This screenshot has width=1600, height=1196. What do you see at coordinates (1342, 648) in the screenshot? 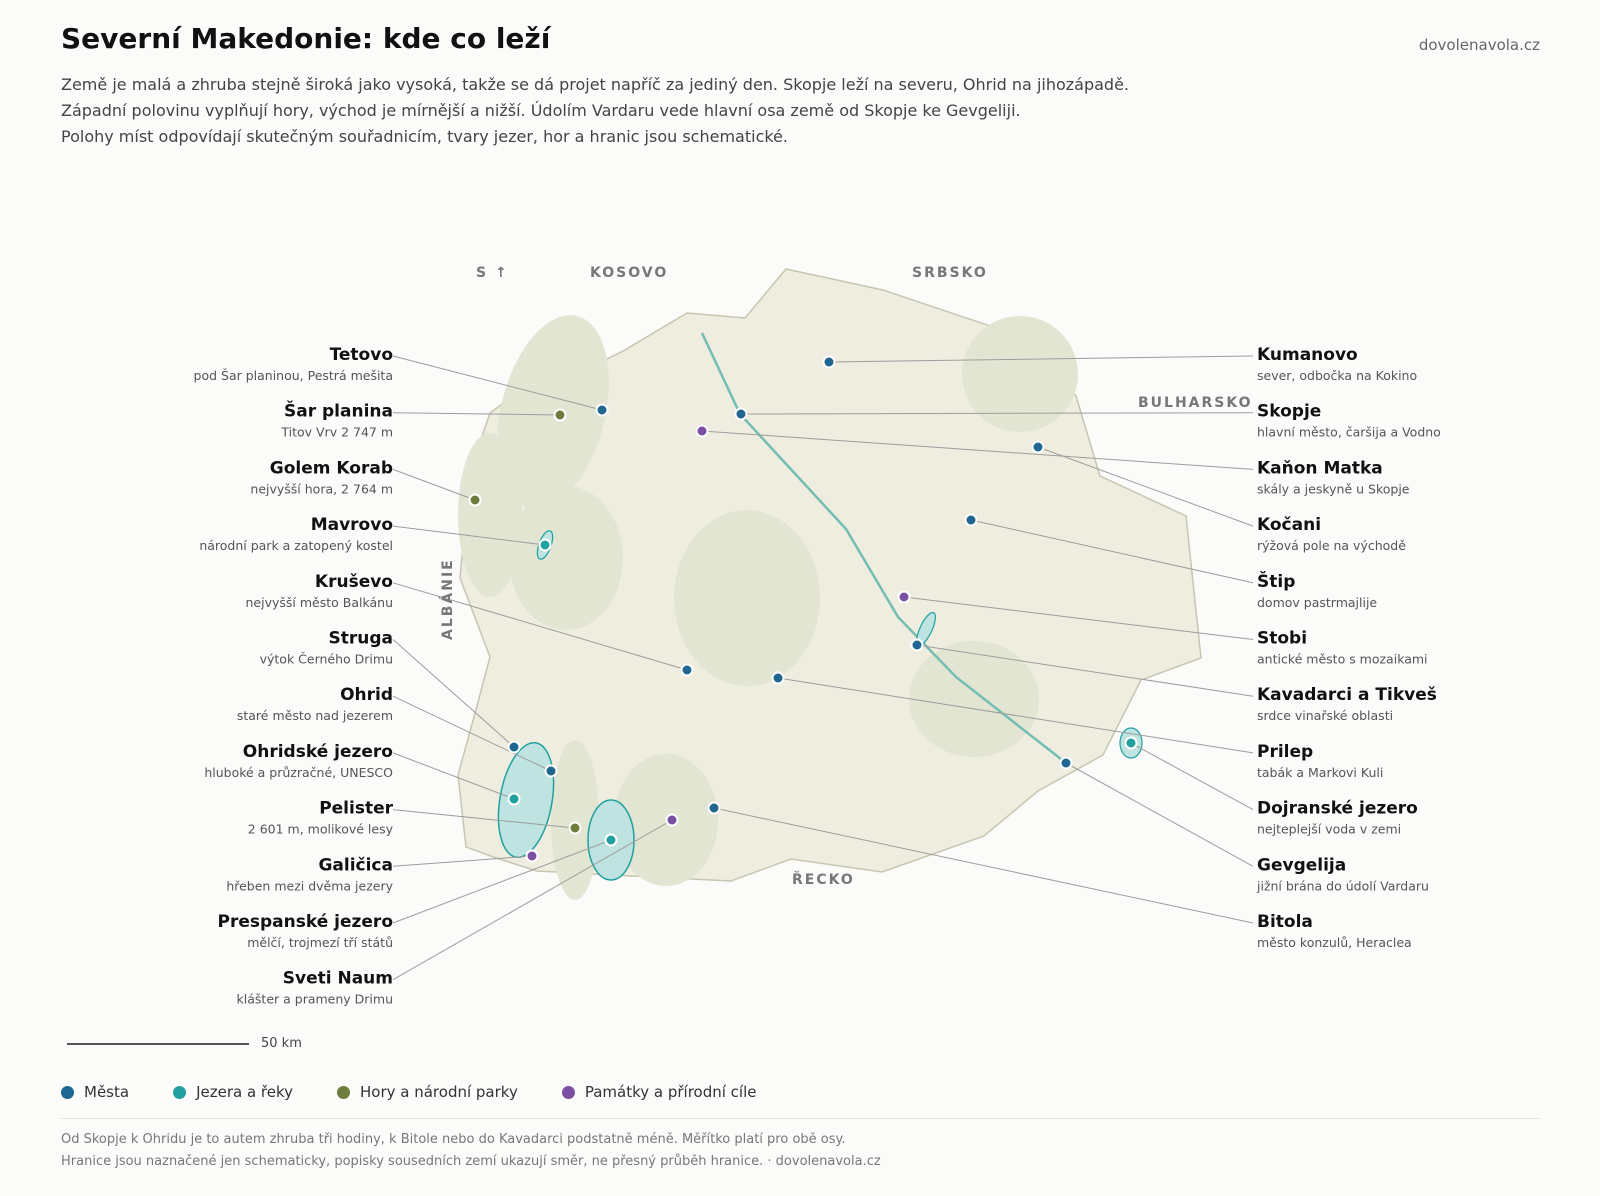
I see `place-label-place-17: Stobi antické město s mozaikami` at bounding box center [1342, 648].